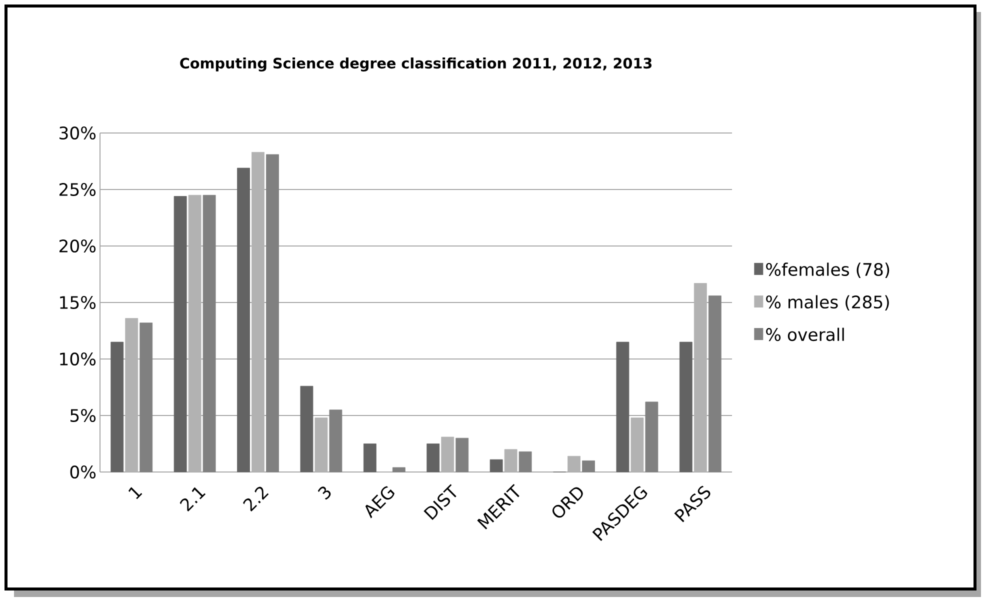 The height and width of the screenshot is (601, 985). Describe the element at coordinates (256, 499) in the screenshot. I see `x-tick-label: 2.2` at that location.